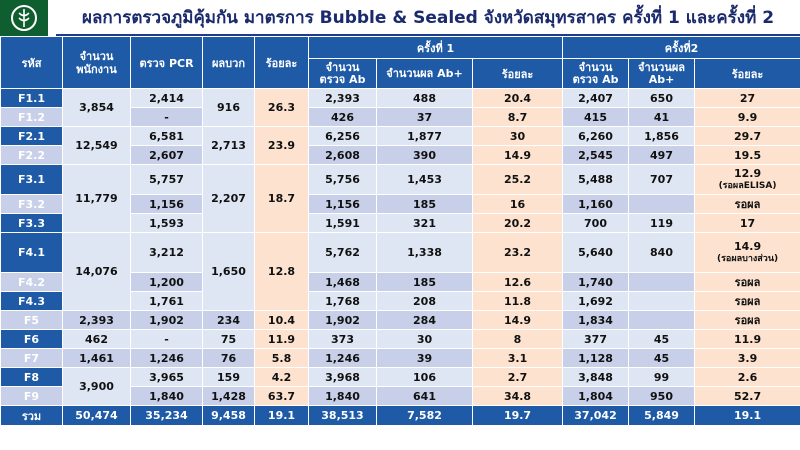 The image size is (800, 450). I want to click on r2-percent-note: (รอผลบางส่วน), so click(747, 258).